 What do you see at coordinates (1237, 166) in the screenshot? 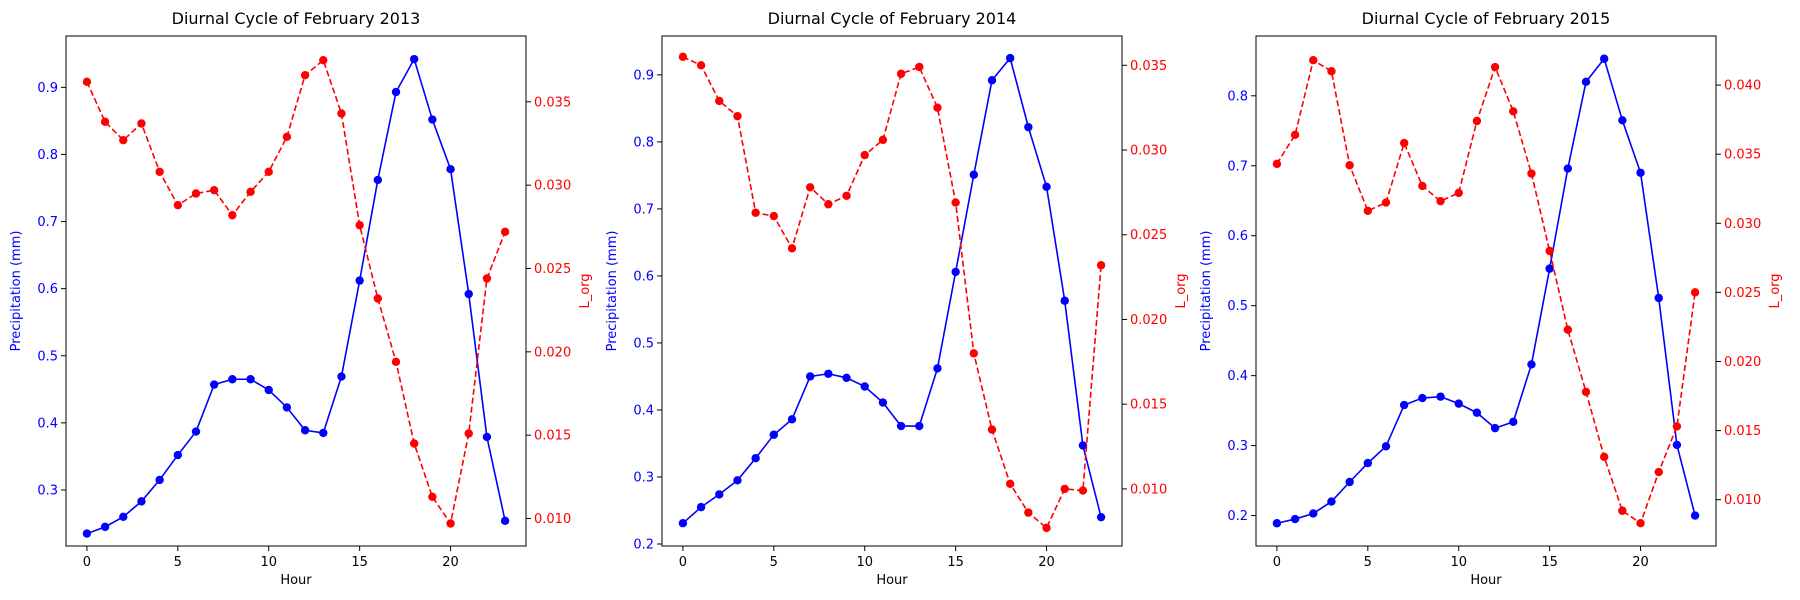
I see `left-y-tick-label: 0.7` at bounding box center [1237, 166].